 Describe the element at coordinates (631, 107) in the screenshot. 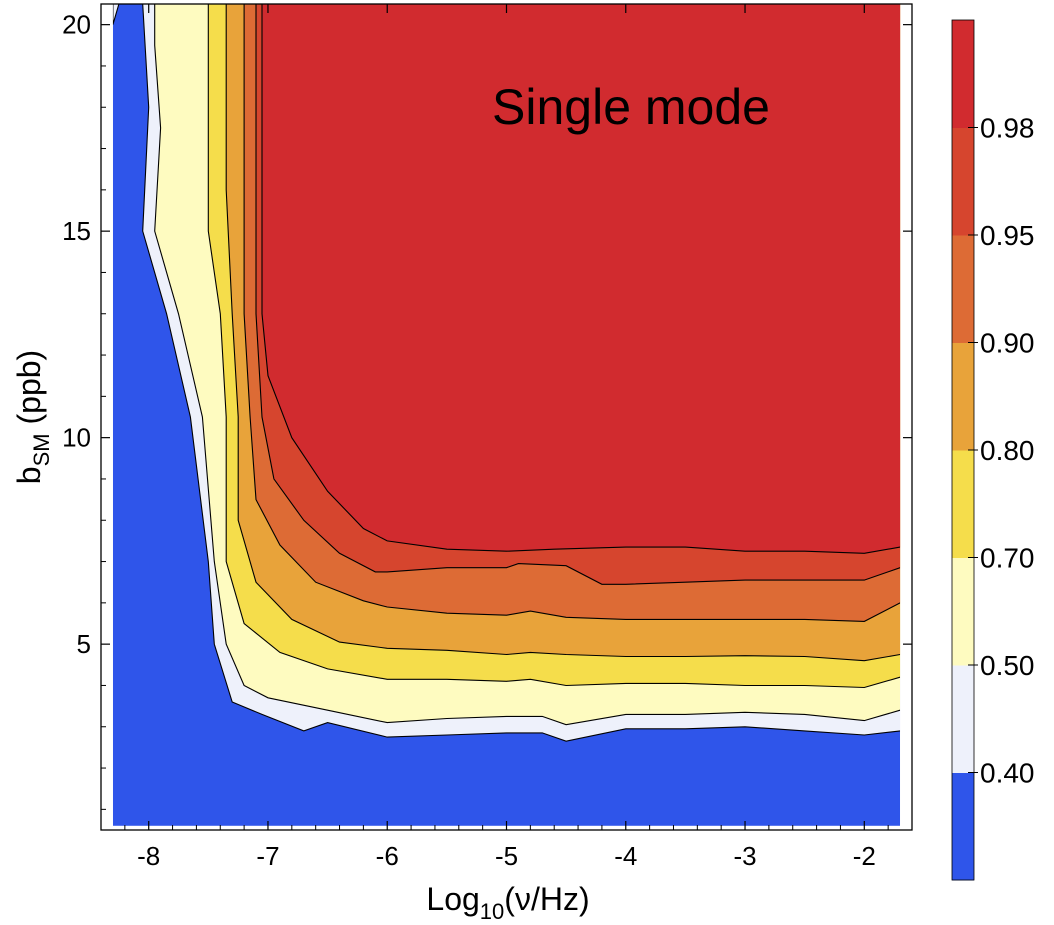

I see `single-mode-annotation: Single mode` at that location.